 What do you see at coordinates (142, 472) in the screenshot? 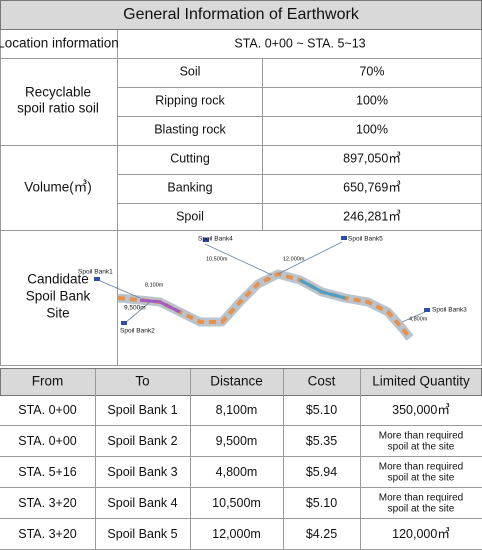
I see `table-cell: Spoil Bank 3` at bounding box center [142, 472].